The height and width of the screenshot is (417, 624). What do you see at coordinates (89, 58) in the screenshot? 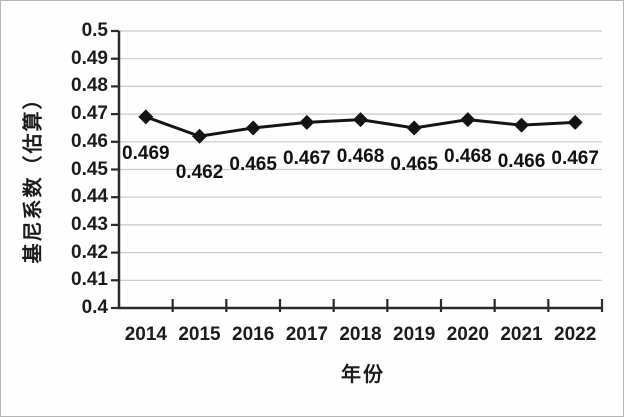
I see `y-tick-label: 0.49` at bounding box center [89, 58].